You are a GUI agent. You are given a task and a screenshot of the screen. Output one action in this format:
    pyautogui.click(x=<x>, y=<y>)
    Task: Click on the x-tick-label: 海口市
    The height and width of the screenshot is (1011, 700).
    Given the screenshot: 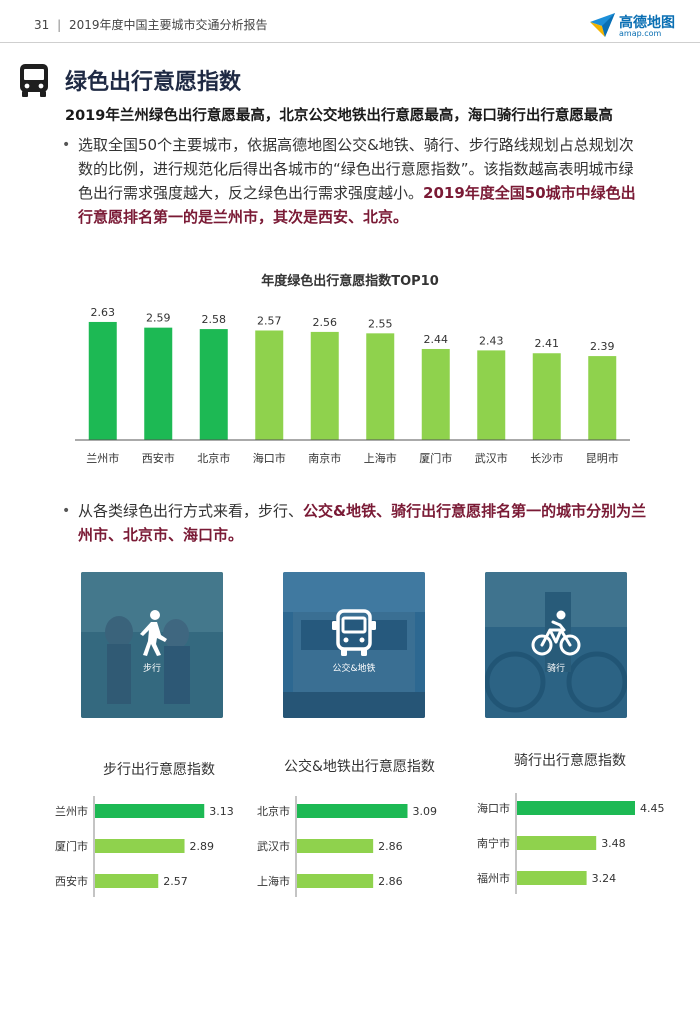 What is the action you would take?
    pyautogui.click(x=269, y=458)
    